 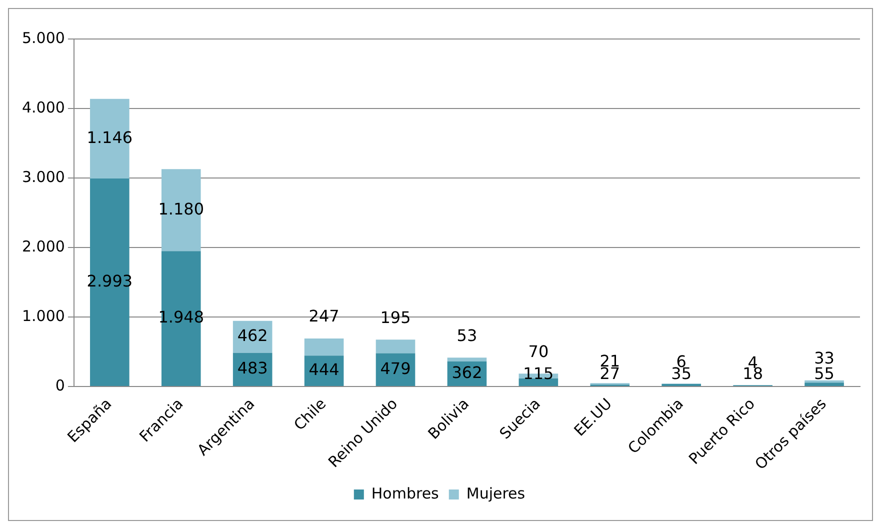 I want to click on data-label: 1.948, so click(x=181, y=317).